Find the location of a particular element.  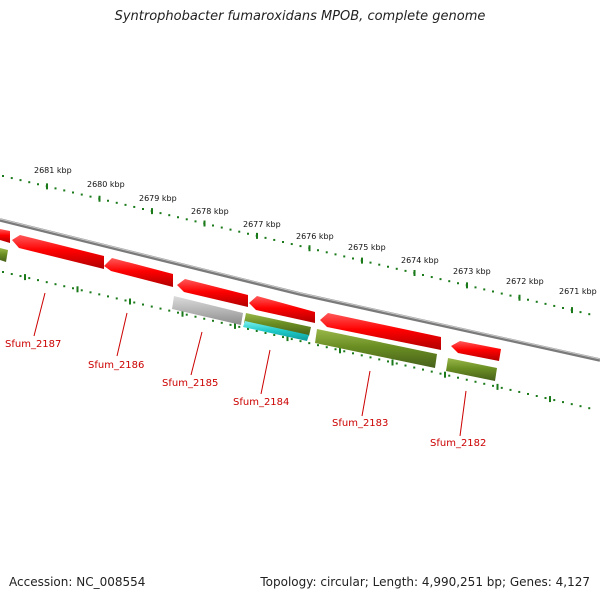

gene-label: Sfum_2186 is located at coordinates (116, 365).